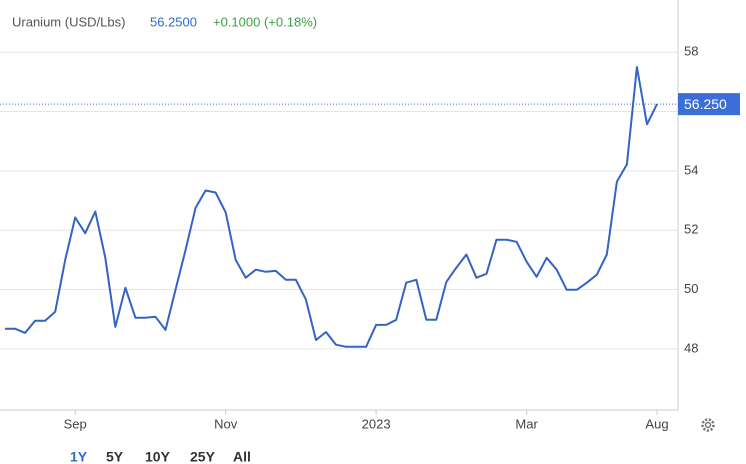 The image size is (746, 464). Describe the element at coordinates (656, 423) in the screenshot. I see `x-tick-label: Aug` at that location.